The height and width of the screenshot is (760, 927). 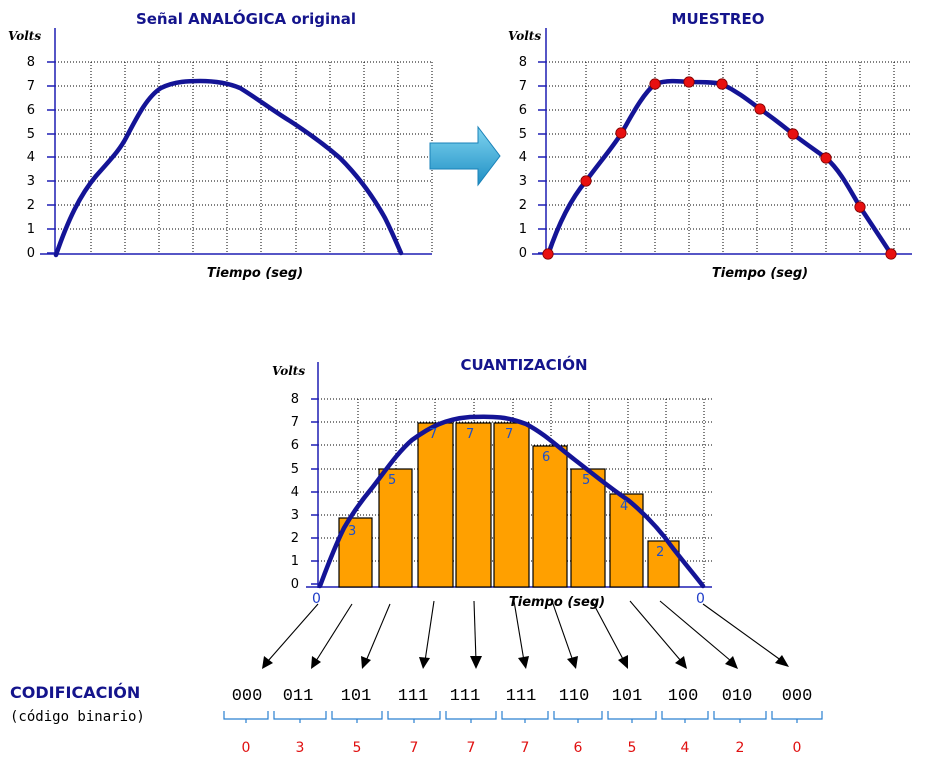 What do you see at coordinates (465, 156) in the screenshot?
I see `right-arrow-icon` at bounding box center [465, 156].